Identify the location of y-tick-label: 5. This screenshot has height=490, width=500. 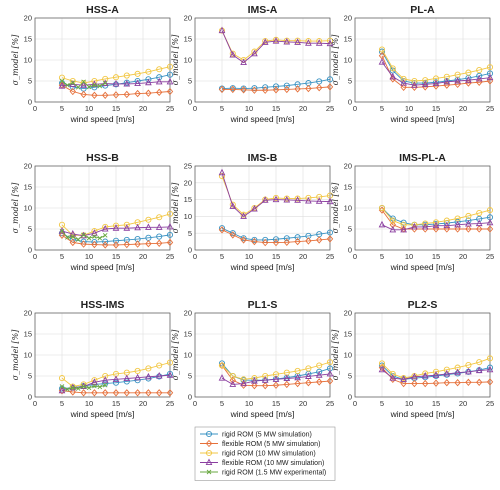
(30, 229).